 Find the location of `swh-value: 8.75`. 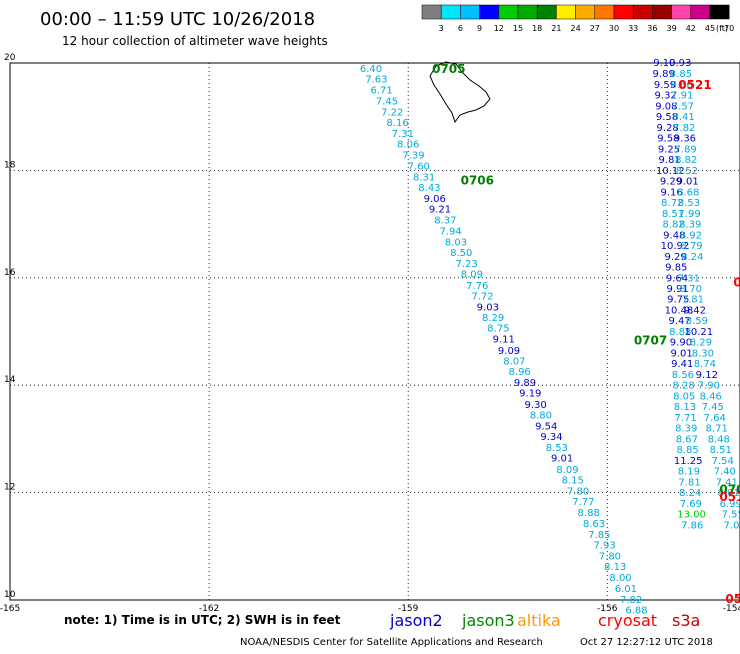

swh-value: 8.75 is located at coordinates (498, 329).